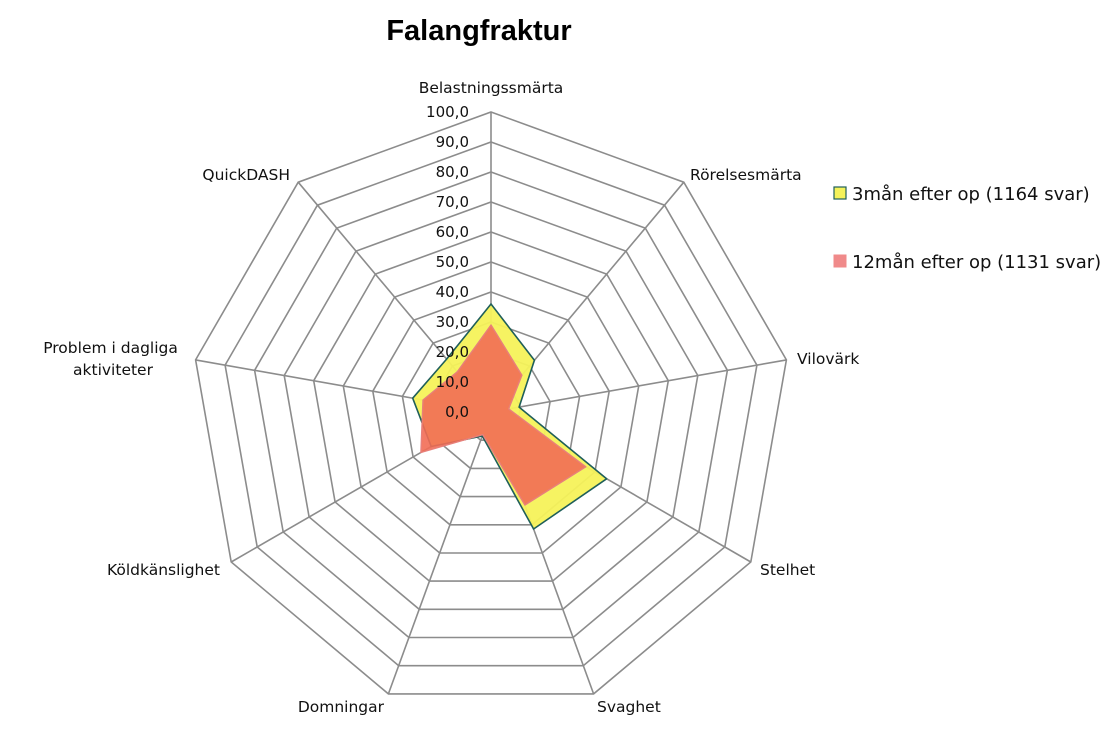  What do you see at coordinates (976, 262) in the screenshot?
I see `legend-label-12man: 12mån efter op (1131 svar)` at bounding box center [976, 262].